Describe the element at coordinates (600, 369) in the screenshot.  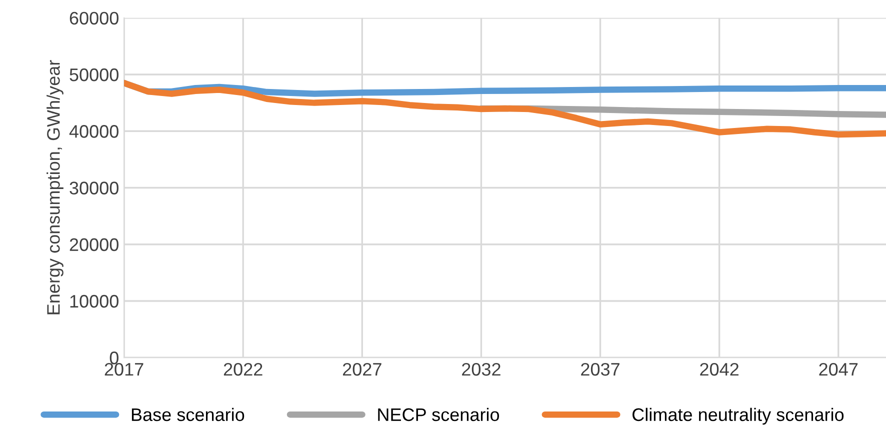
I see `x-tick-label: 2037` at that location.